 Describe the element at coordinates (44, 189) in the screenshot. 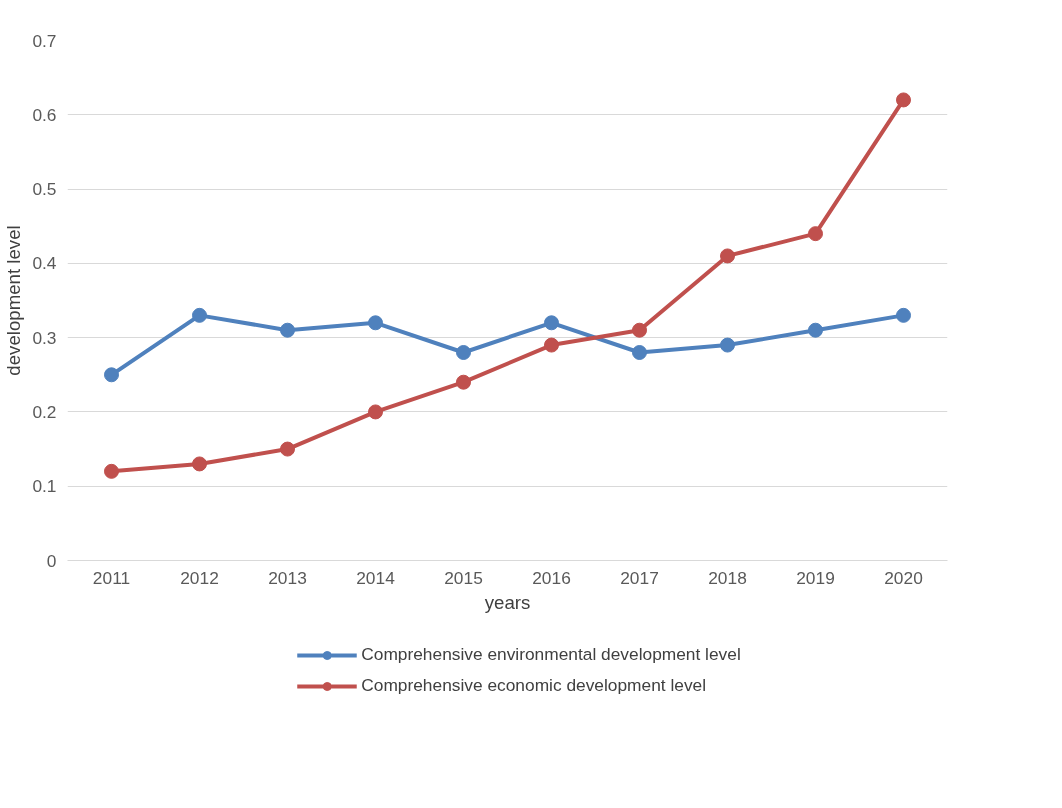

I see `y-tick-label: 0.5` at that location.